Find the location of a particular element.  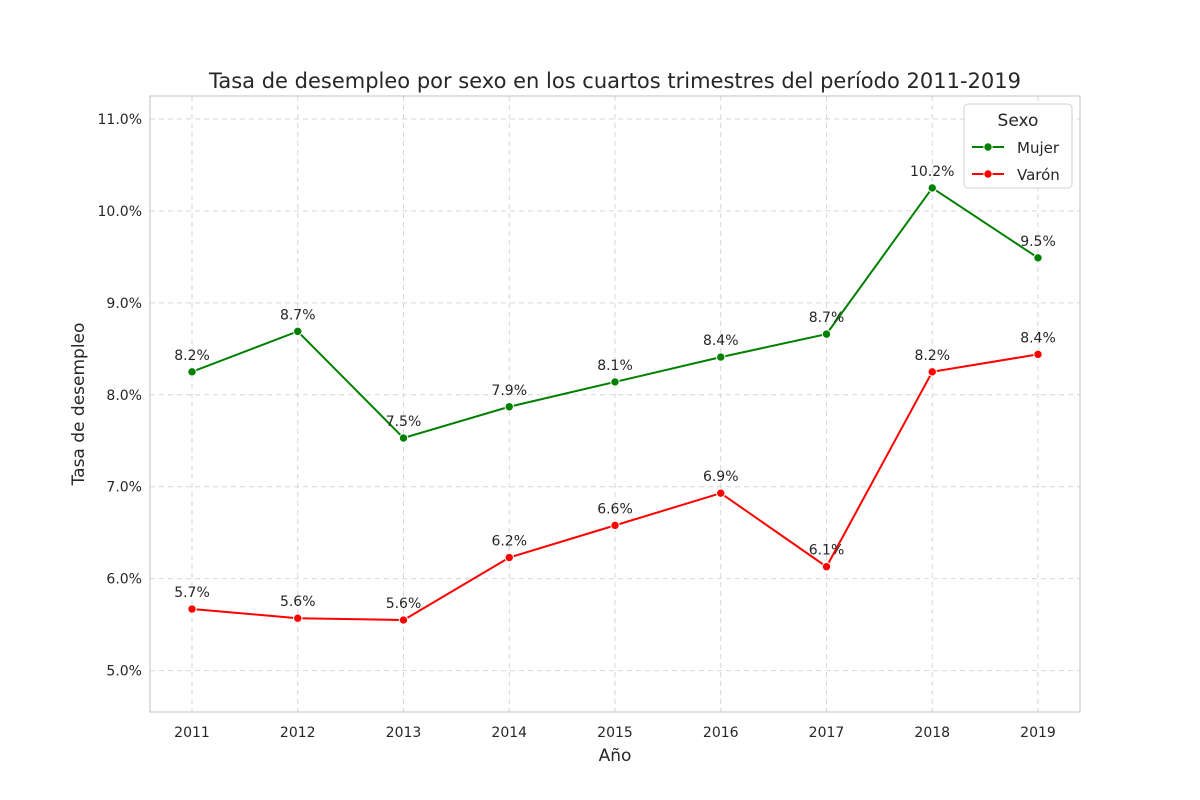

y-tick-label: 7.0% is located at coordinates (124, 488).